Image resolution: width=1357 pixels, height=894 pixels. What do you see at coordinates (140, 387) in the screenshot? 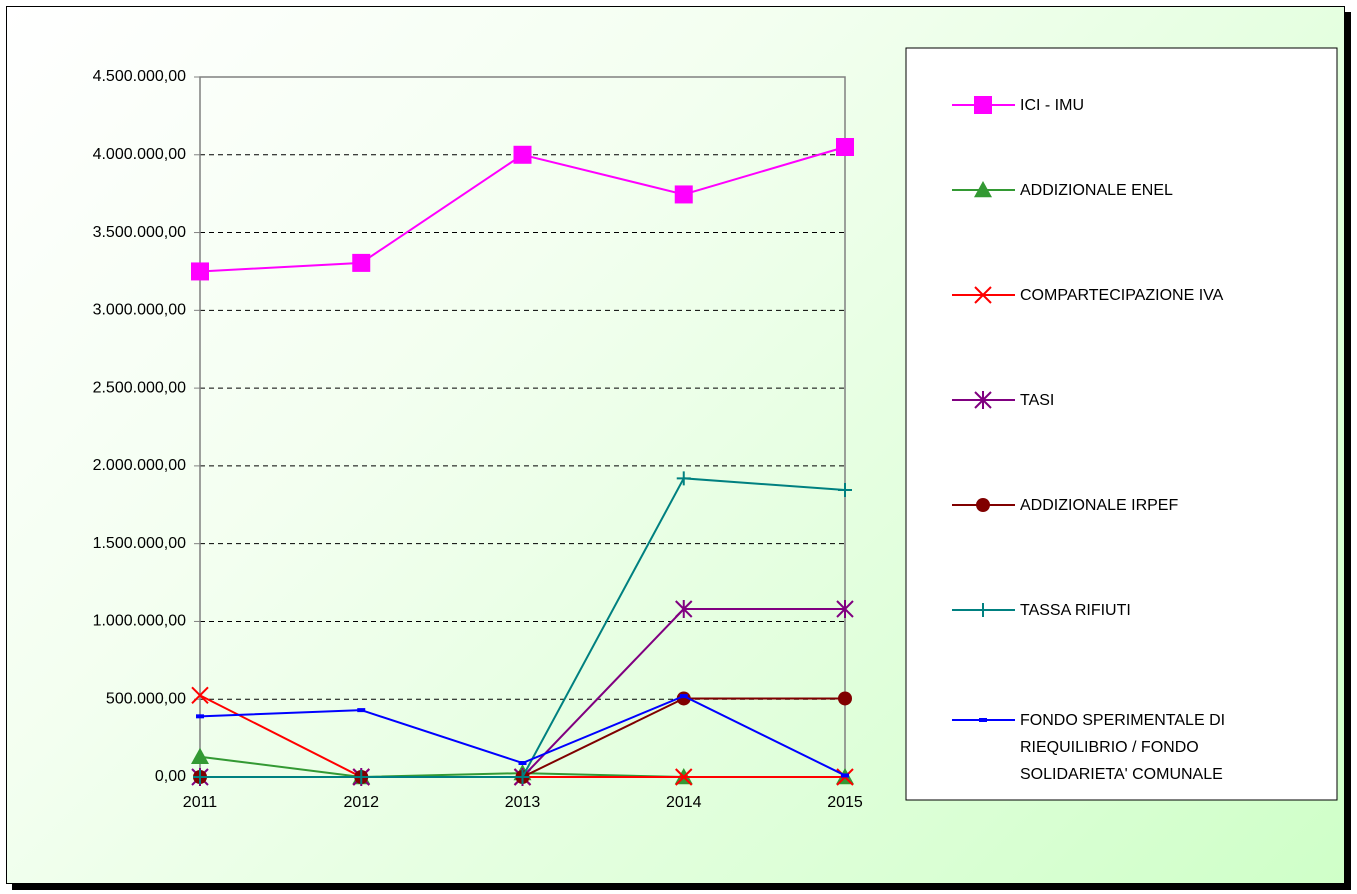
I see `y-tick-label: 2.500.000,00` at bounding box center [140, 387].